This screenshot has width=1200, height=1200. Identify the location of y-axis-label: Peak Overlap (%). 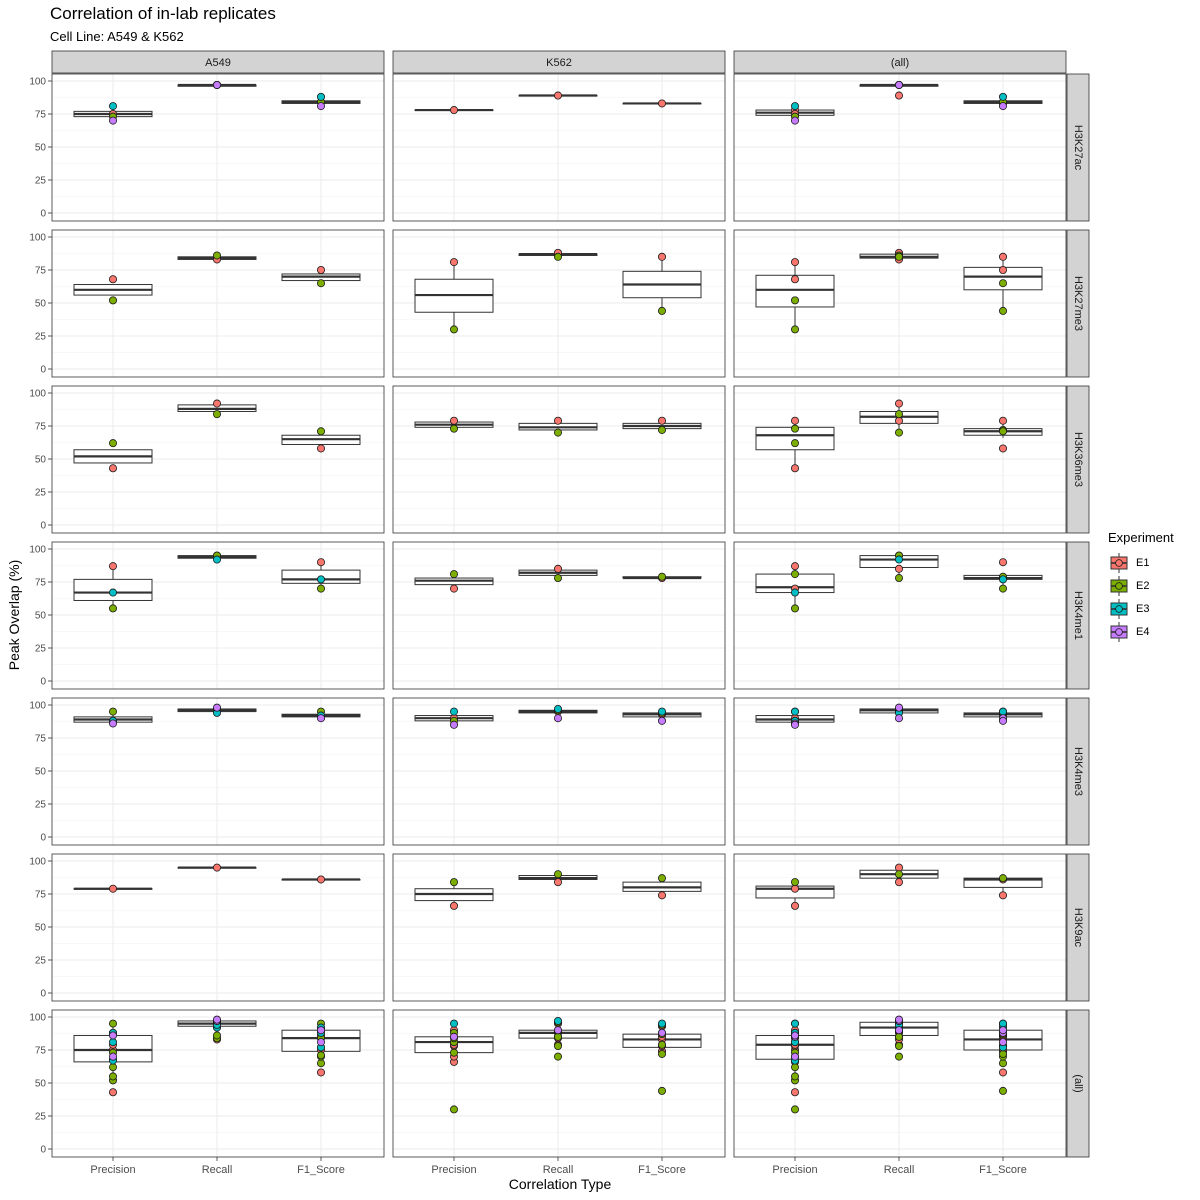
(14, 615).